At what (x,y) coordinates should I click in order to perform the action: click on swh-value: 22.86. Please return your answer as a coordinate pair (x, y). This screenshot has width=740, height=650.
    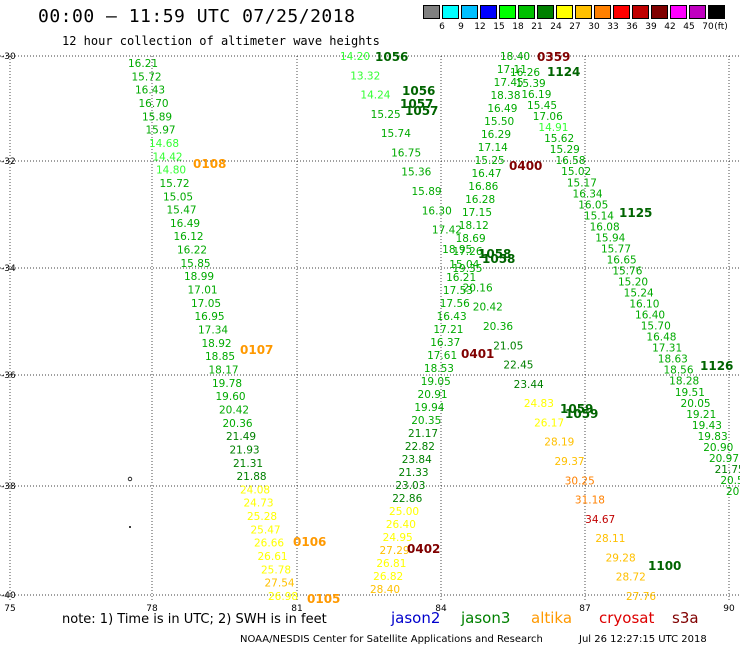
    Looking at the image, I should click on (407, 499).